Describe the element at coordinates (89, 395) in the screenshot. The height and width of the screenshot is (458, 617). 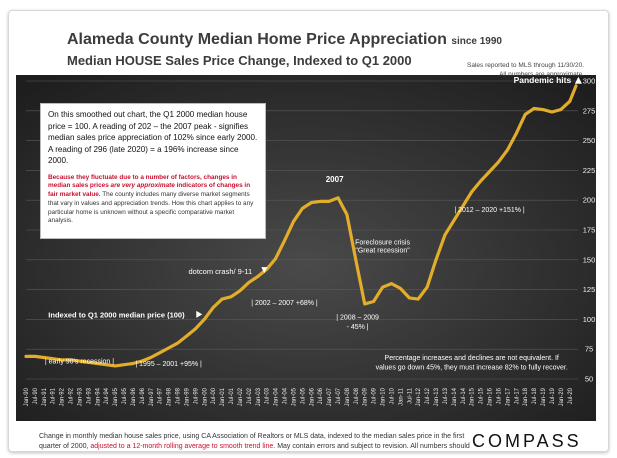
I see `x-tick-label: Jul-93` at that location.